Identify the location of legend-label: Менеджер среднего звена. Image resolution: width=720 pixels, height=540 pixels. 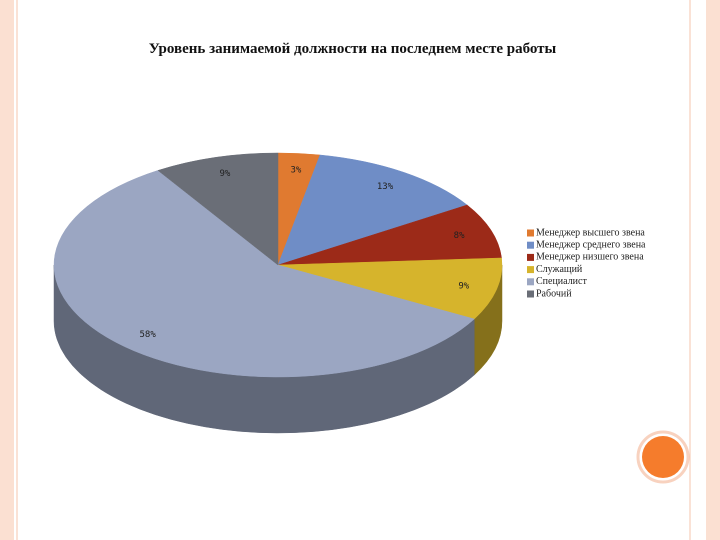
(591, 244).